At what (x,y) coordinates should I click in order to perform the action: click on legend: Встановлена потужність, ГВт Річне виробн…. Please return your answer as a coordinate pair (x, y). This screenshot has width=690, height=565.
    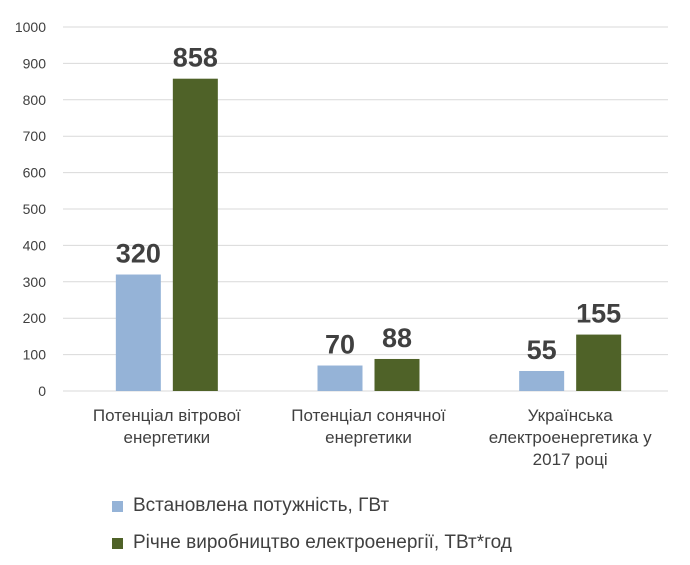
    Looking at the image, I should click on (312, 524).